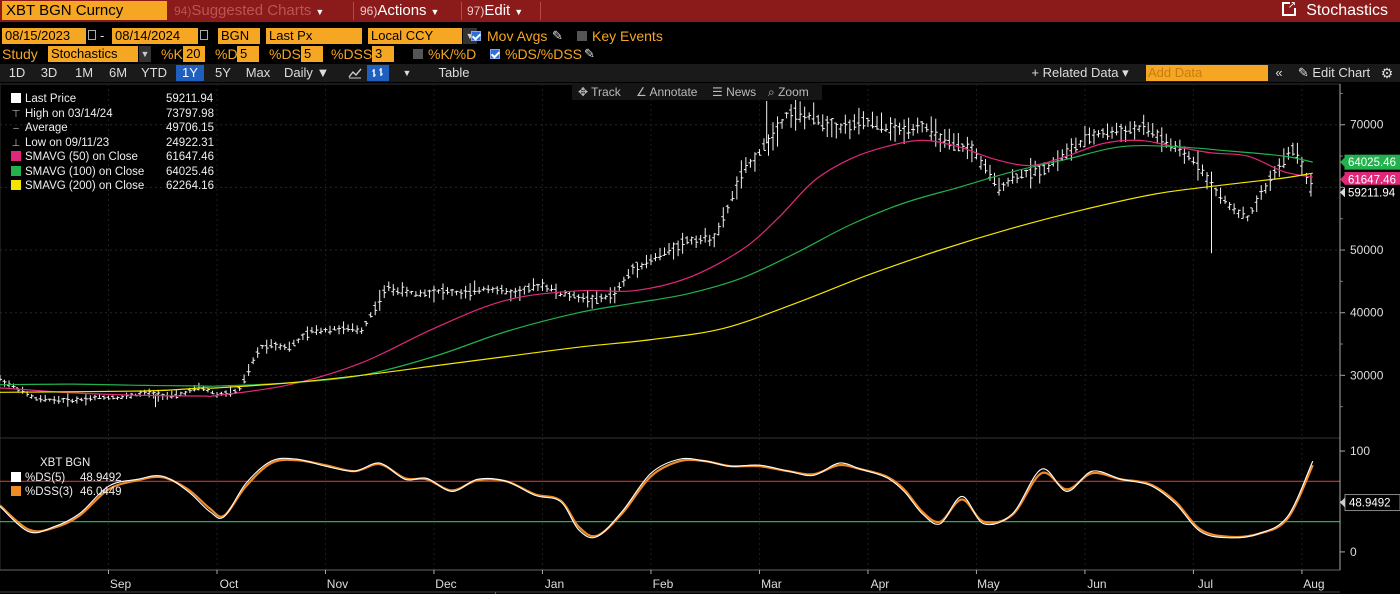 Image resolution: width=1400 pixels, height=594 pixels. I want to click on price-field-selector: Last Px, so click(314, 36).